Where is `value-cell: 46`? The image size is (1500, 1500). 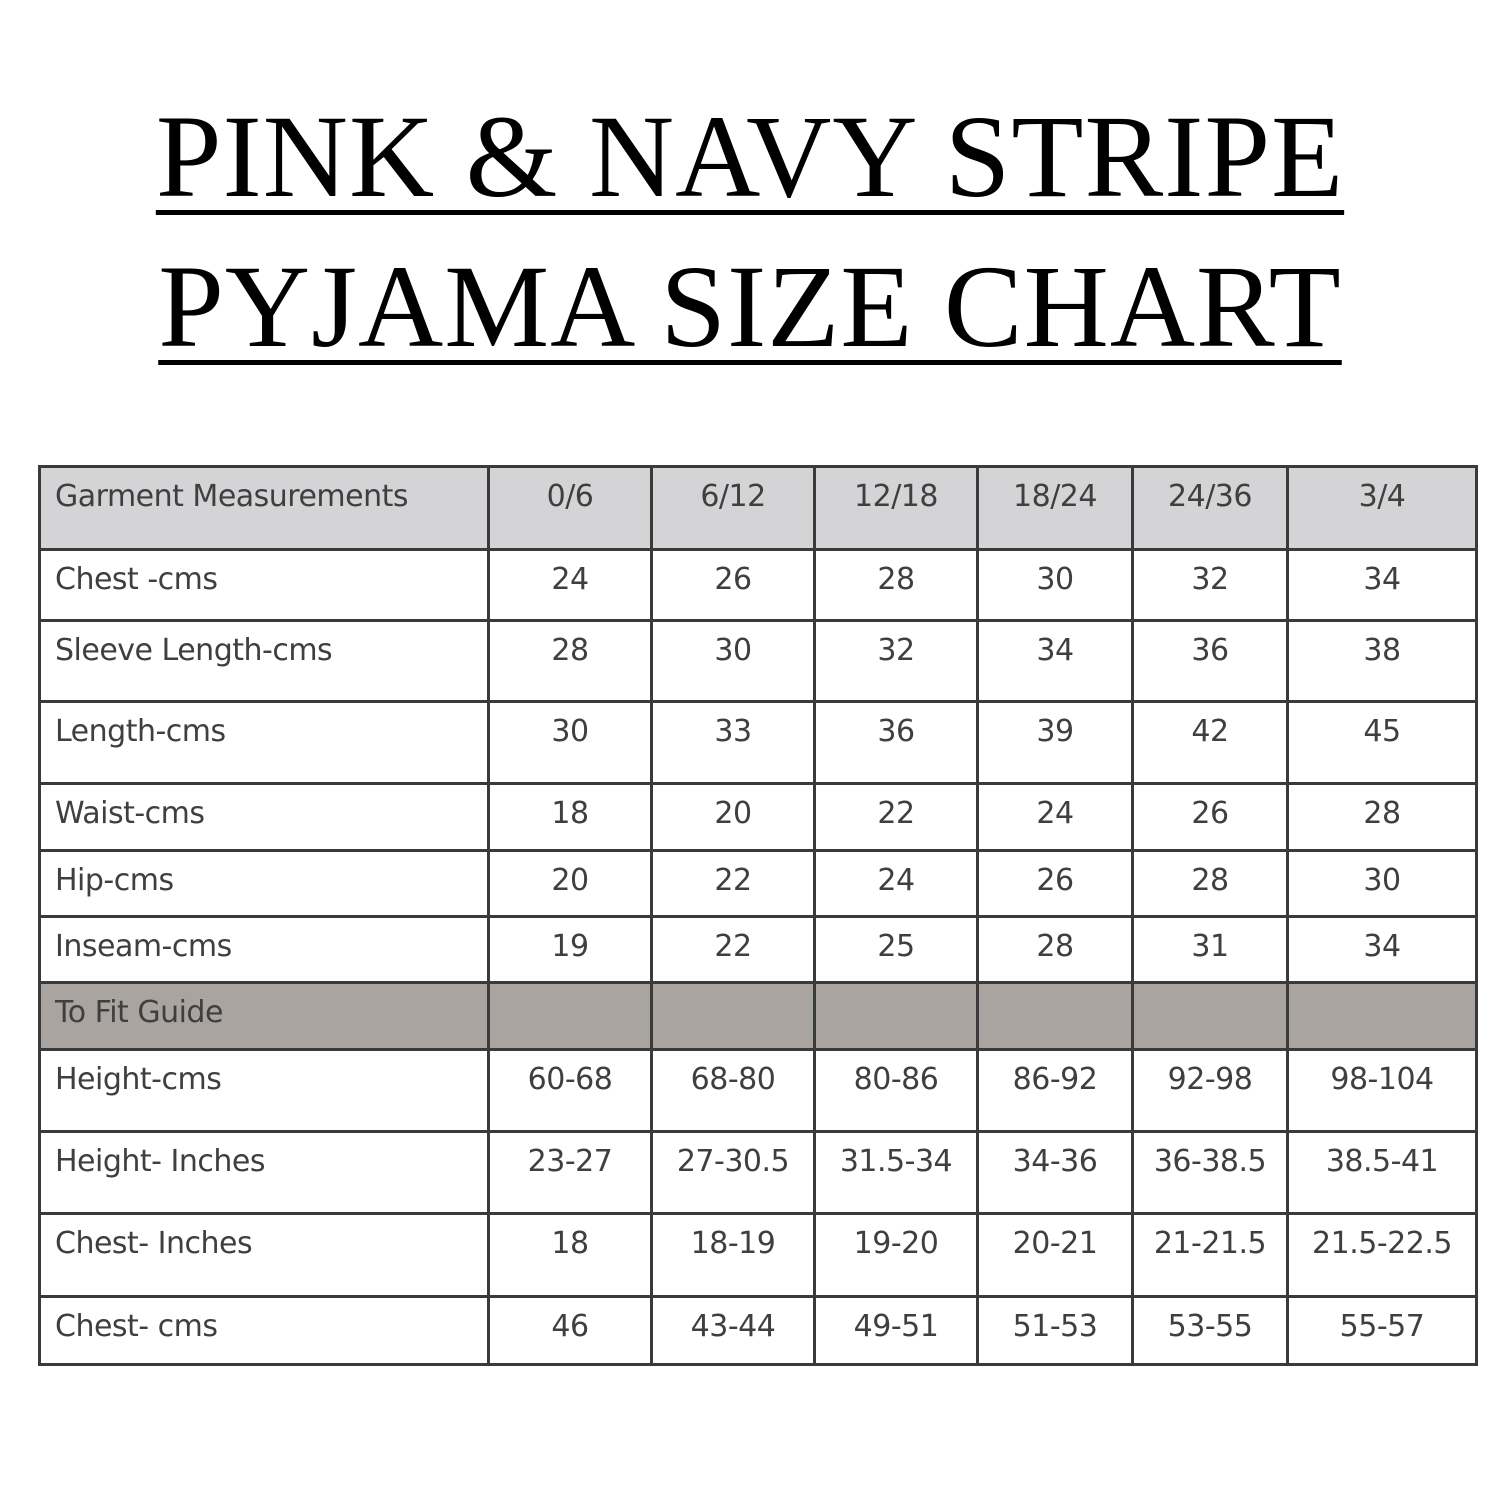 value-cell: 46 is located at coordinates (570, 1330).